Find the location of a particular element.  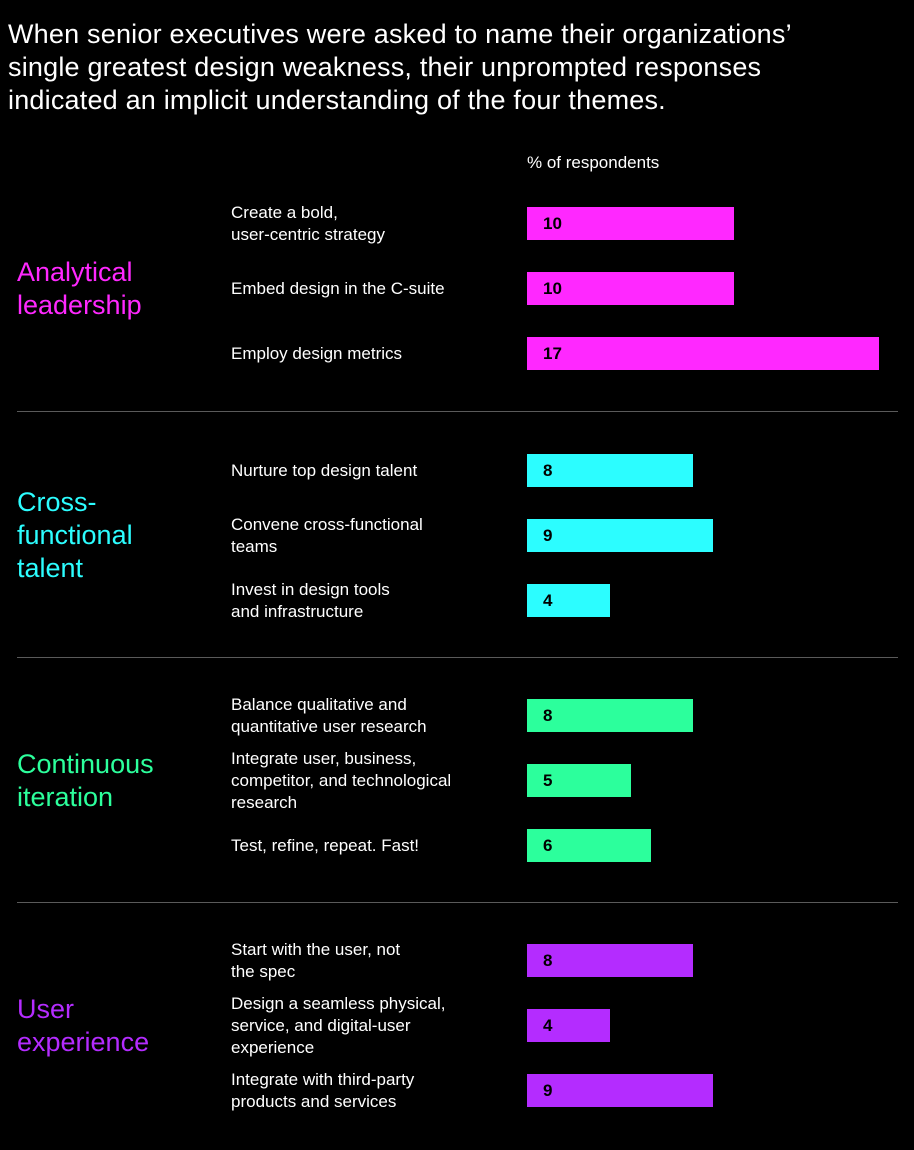

data-label: 6 is located at coordinates (548, 845).